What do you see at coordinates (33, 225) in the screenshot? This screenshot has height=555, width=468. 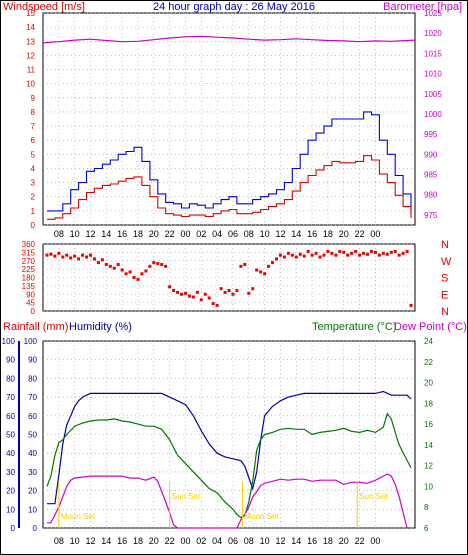 I see `windspeed-tick-label: 0` at bounding box center [33, 225].